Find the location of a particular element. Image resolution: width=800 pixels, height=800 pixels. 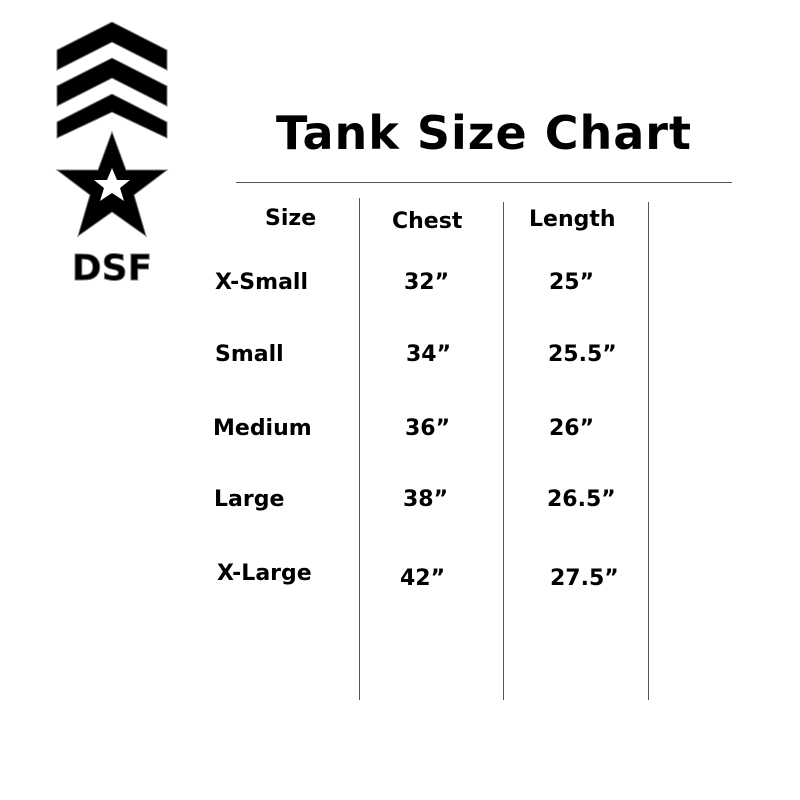

dsf-logo: DSF is located at coordinates (112, 155).